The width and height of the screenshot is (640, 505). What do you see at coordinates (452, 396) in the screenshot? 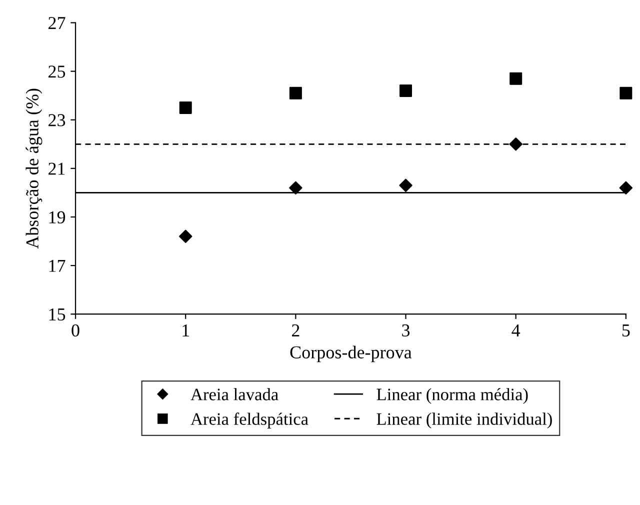
I see `legend-label: Linear (norma média)` at bounding box center [452, 396].